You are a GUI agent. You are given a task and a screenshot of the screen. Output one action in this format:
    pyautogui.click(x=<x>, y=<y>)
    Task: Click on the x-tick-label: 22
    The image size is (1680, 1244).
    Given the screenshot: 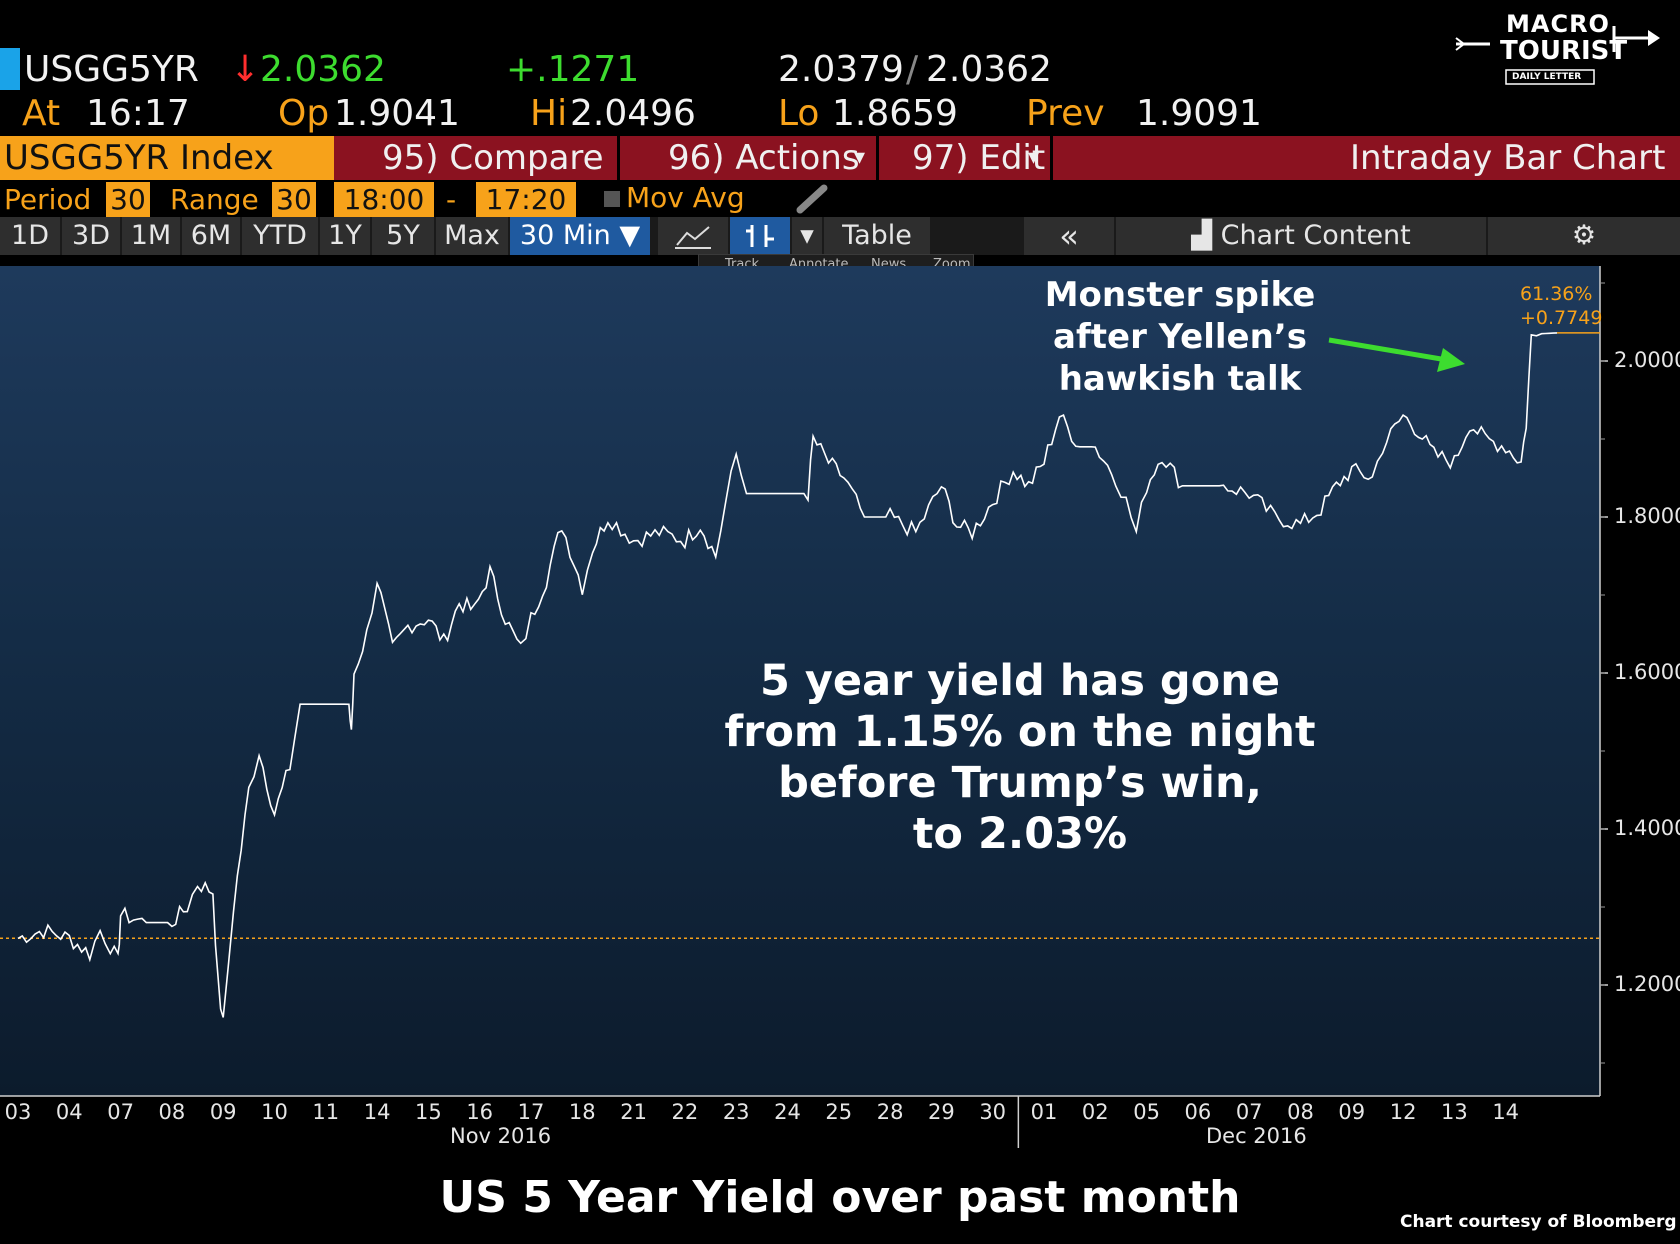 What is the action you would take?
    pyautogui.click(x=685, y=1112)
    